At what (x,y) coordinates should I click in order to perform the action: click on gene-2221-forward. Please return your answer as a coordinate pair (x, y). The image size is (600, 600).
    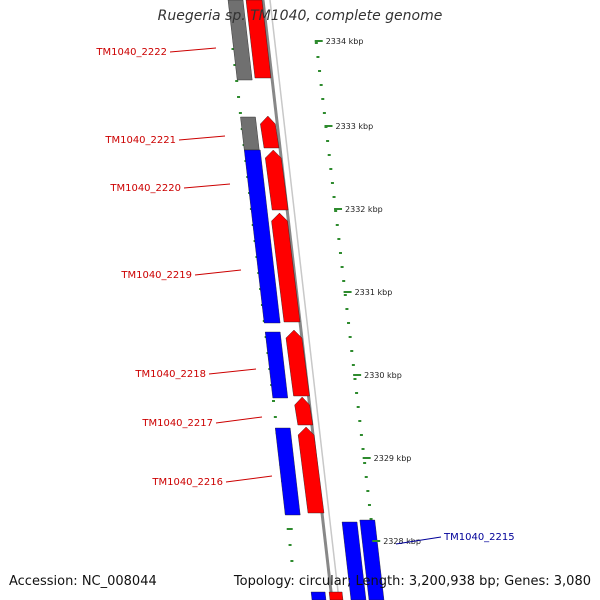
    Looking at the image, I should click on (270, 132).